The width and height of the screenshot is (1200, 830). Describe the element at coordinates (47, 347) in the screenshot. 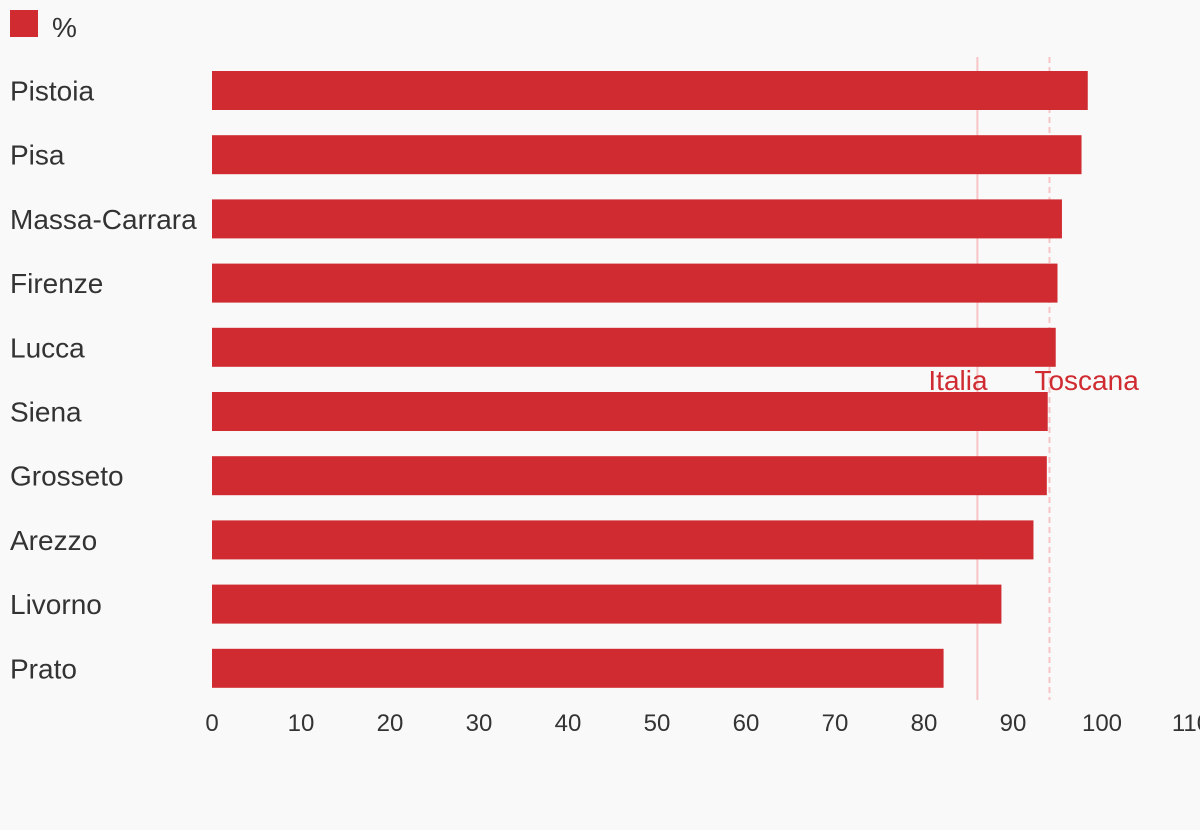

I see `category-label: Lucca` at that location.